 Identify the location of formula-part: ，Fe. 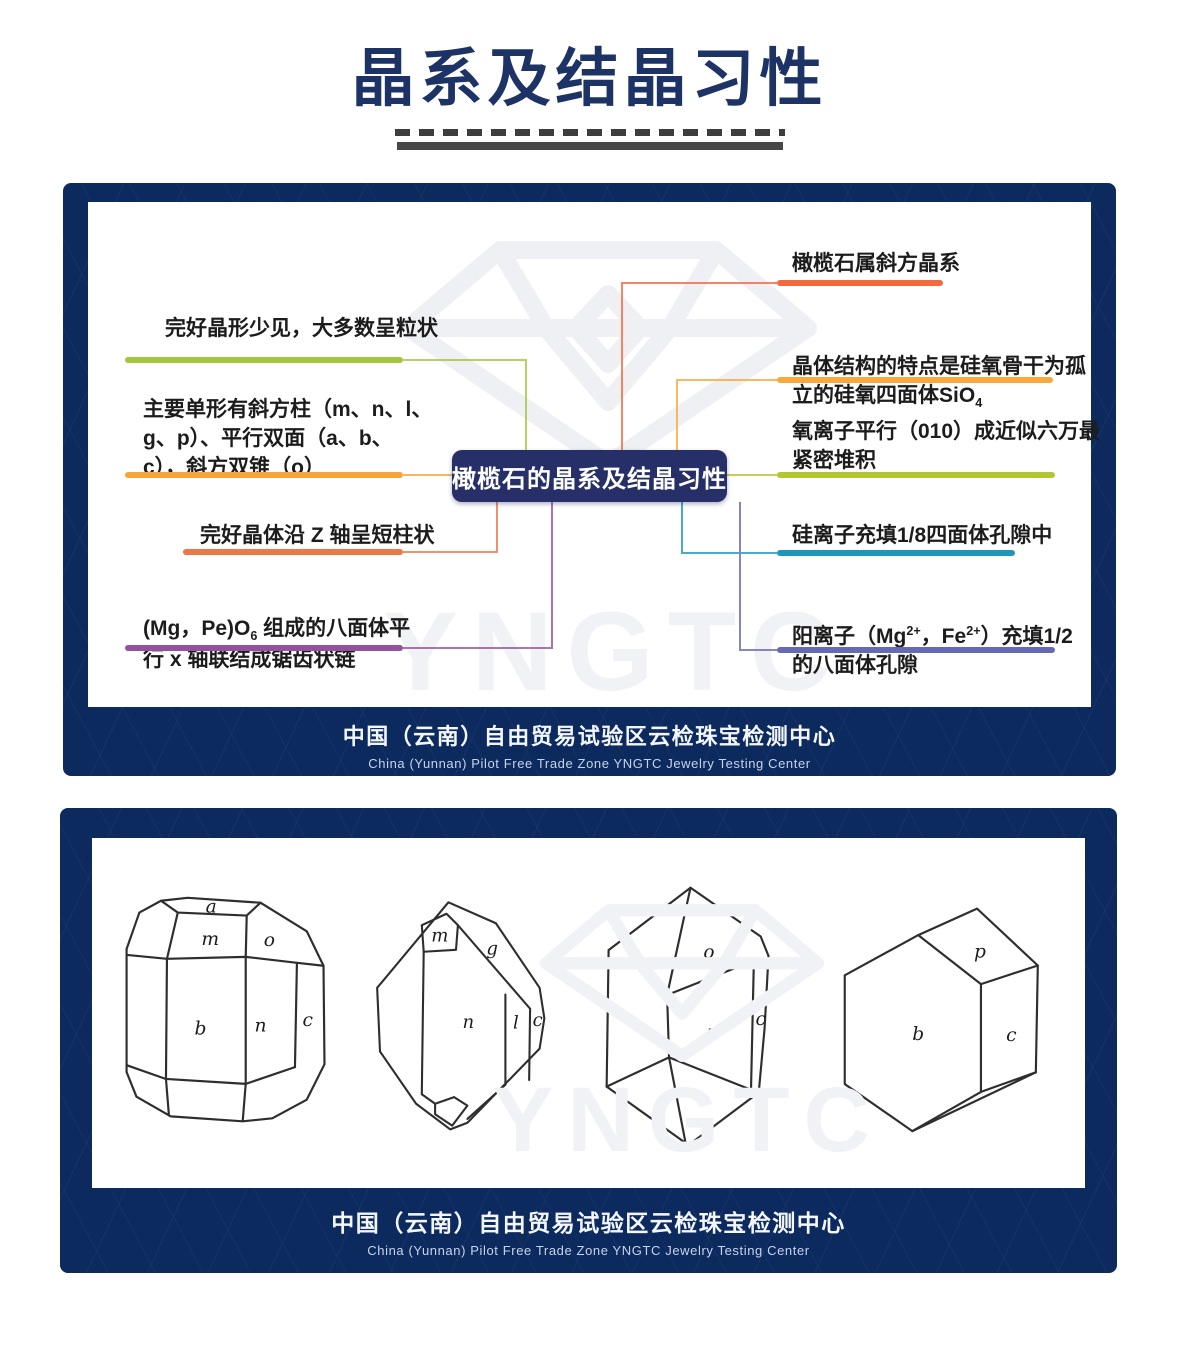
(943, 636).